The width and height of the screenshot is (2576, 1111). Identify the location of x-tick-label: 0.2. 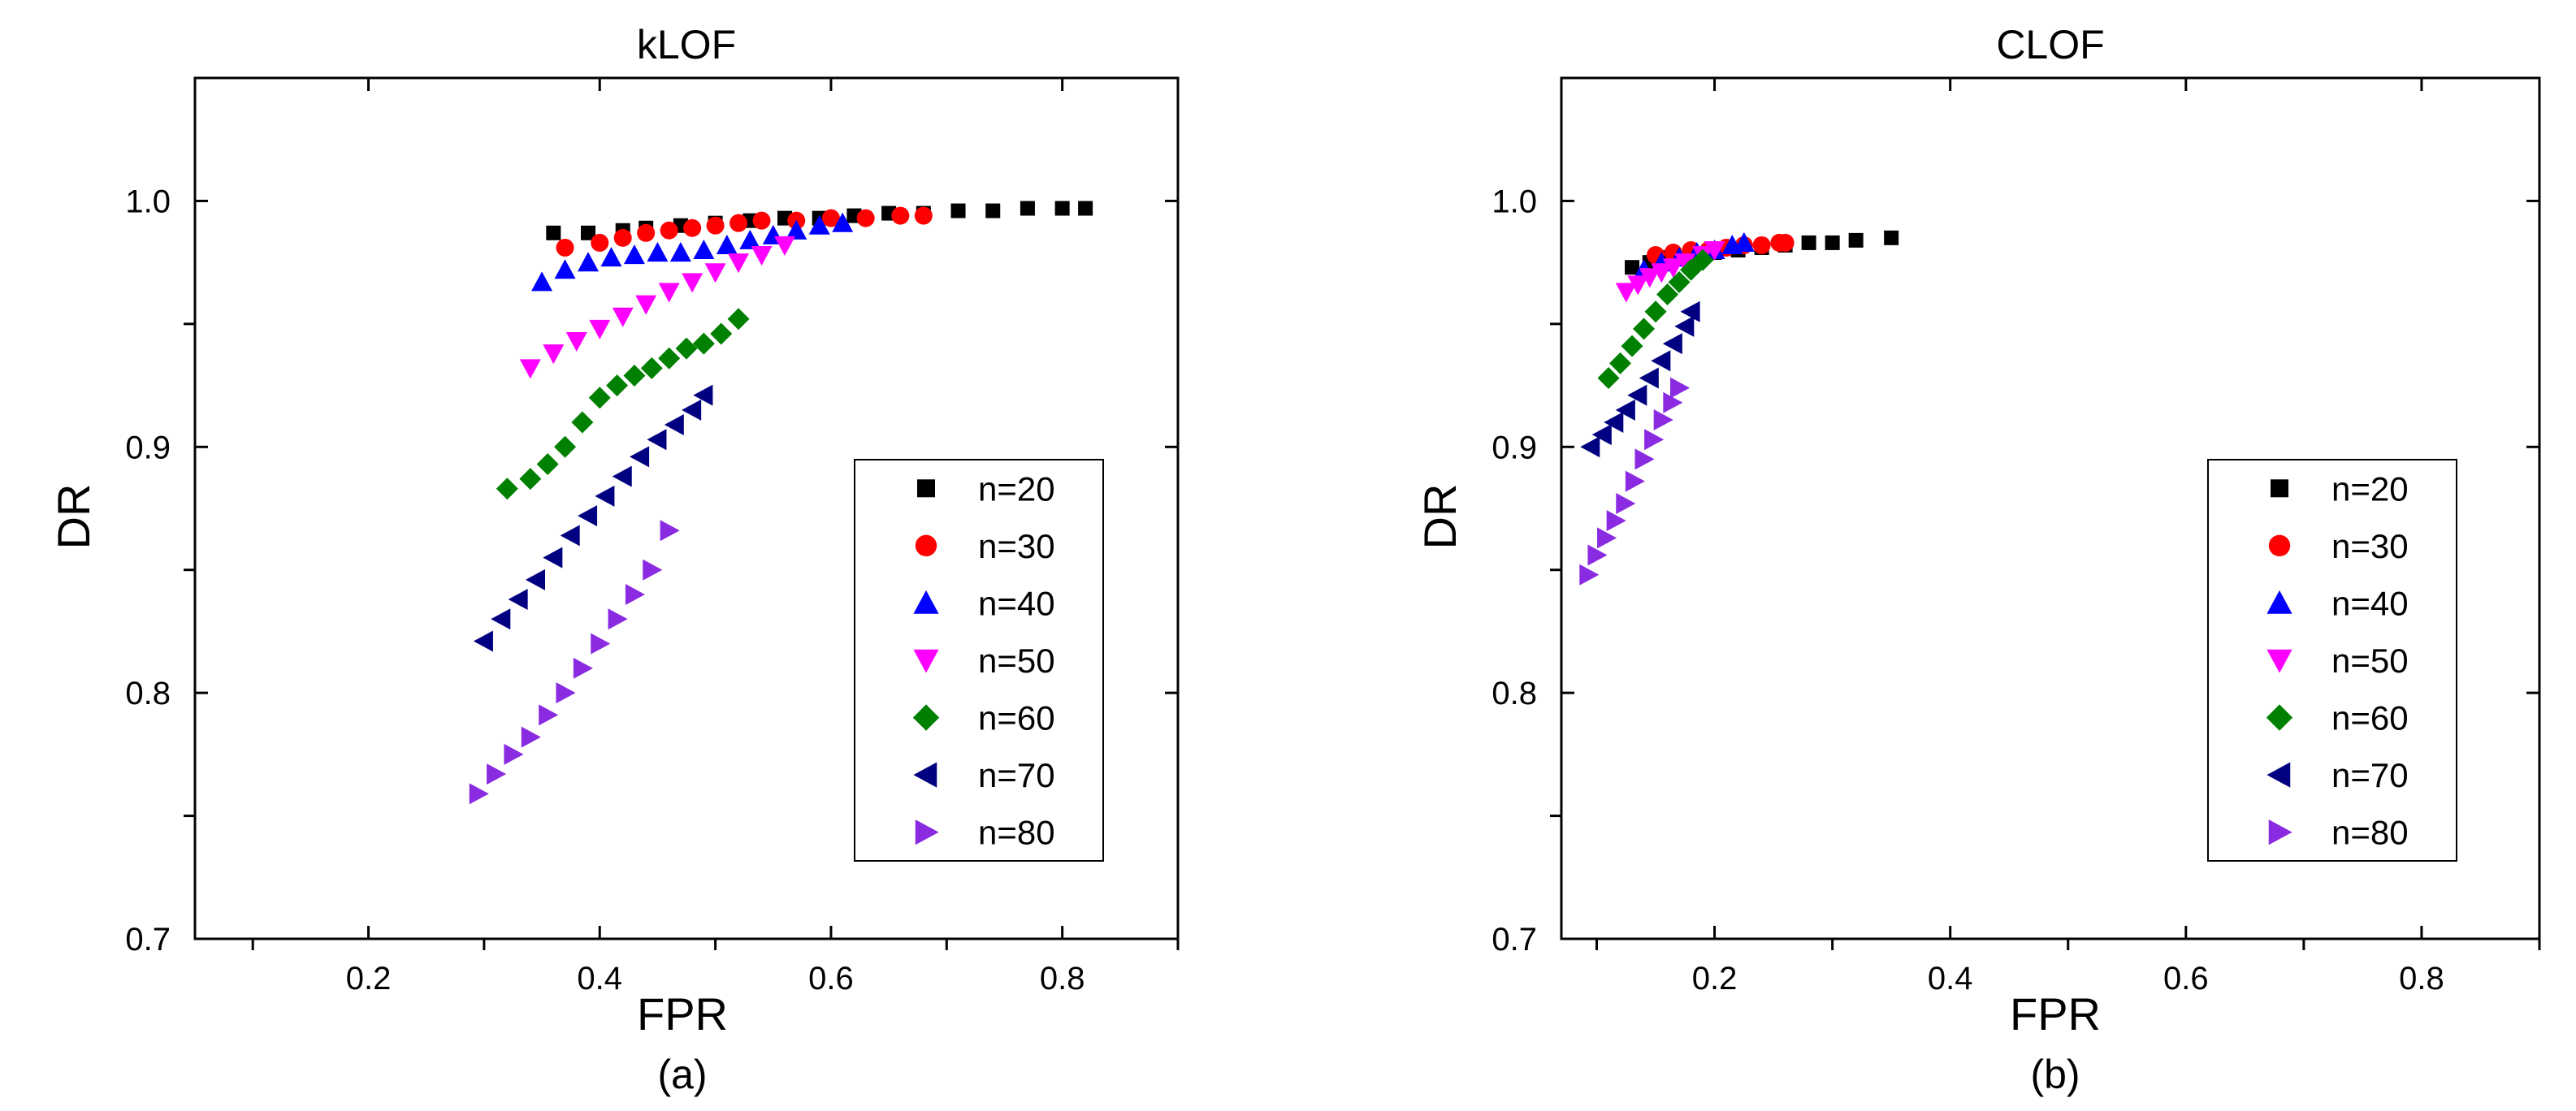
(1715, 979).